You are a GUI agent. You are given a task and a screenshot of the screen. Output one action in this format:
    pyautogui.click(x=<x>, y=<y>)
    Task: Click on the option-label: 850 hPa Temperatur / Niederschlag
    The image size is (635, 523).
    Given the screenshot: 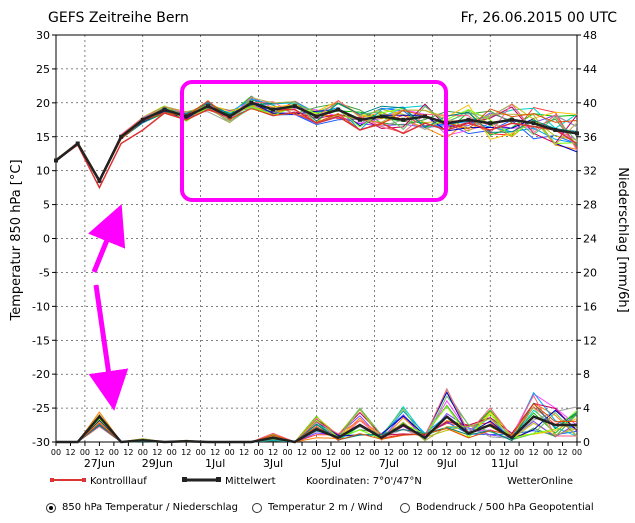 What is the action you would take?
    pyautogui.click(x=150, y=507)
    